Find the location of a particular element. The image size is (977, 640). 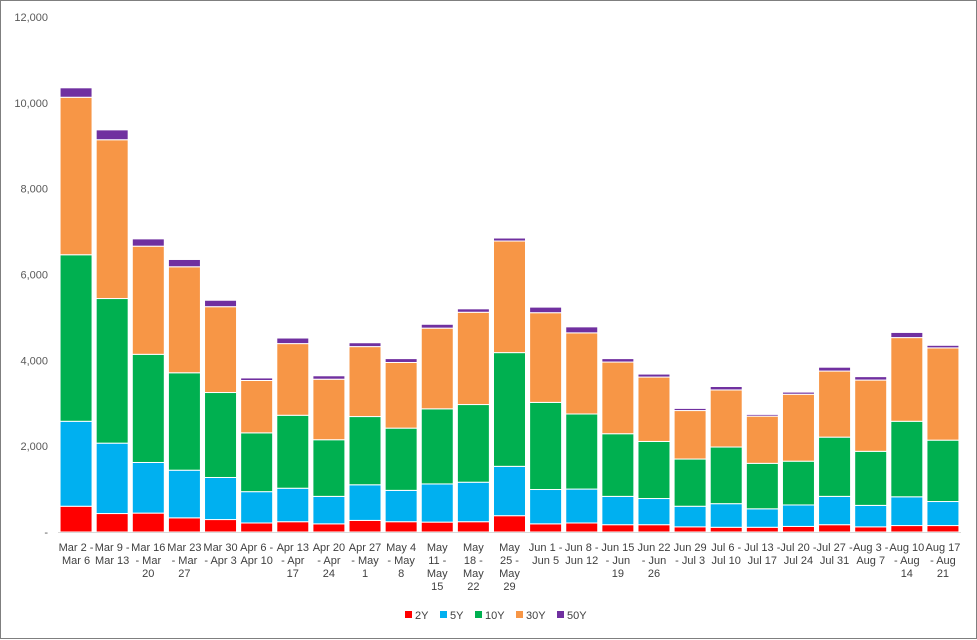

x-tick-label: May 18 -May 22 is located at coordinates (473, 567).